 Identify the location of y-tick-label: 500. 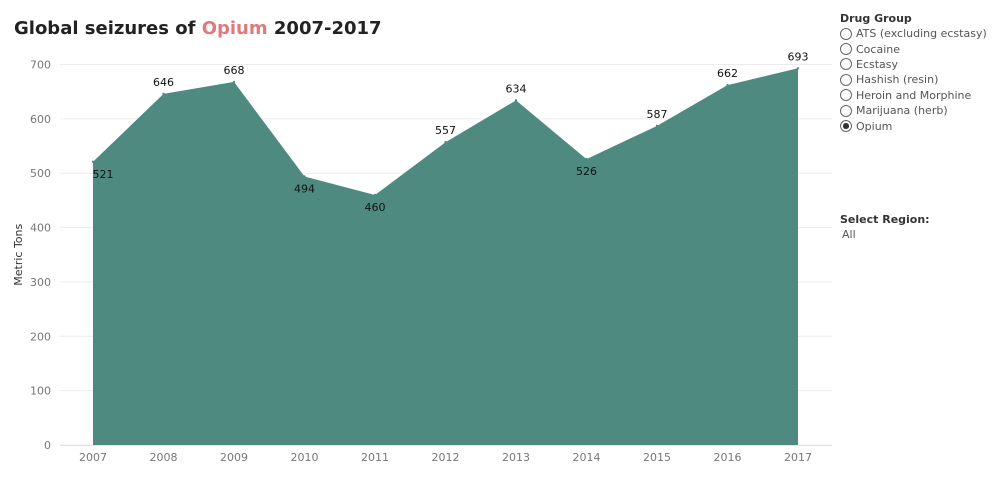
(40, 173).